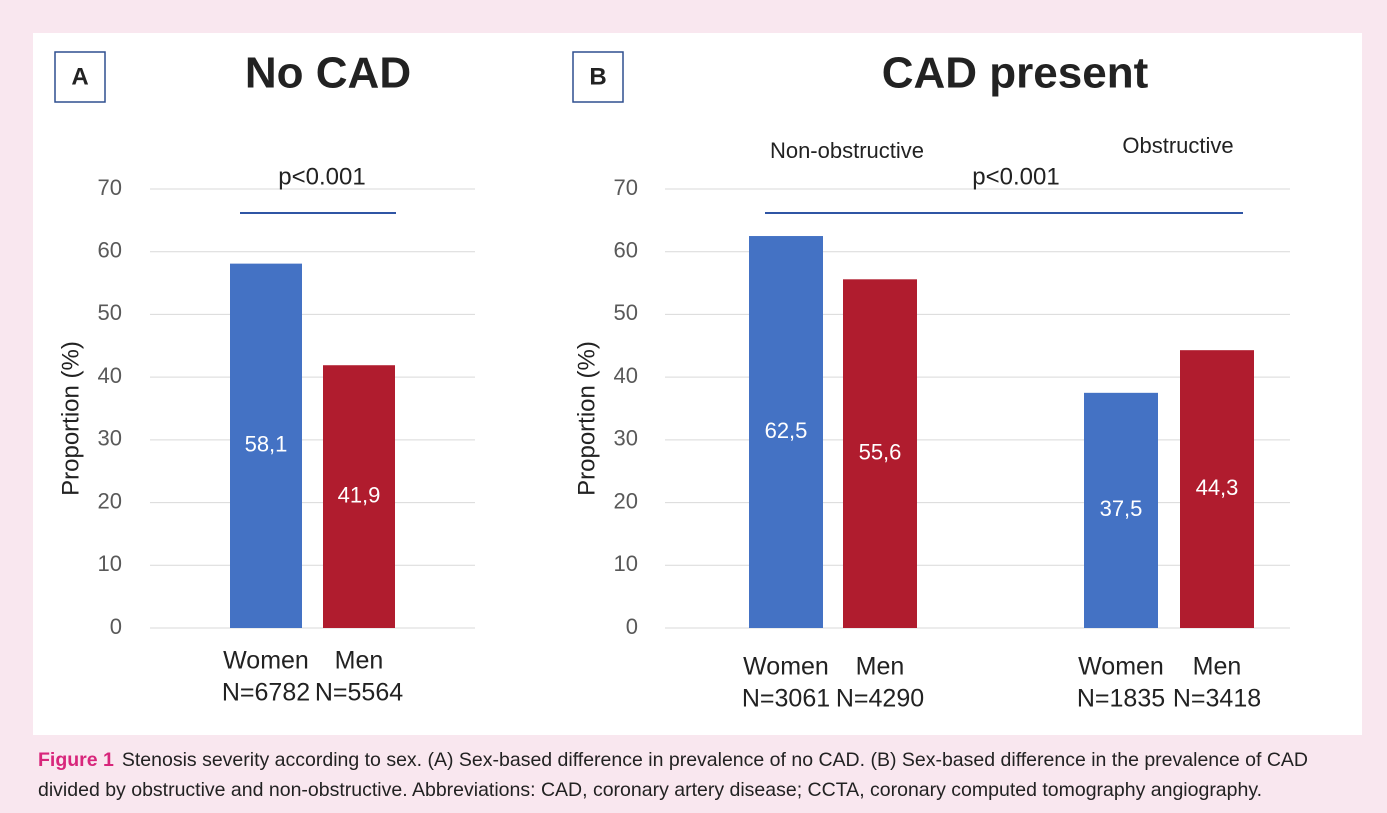 The image size is (1387, 813). I want to click on value-label: 44,3, so click(1217, 487).